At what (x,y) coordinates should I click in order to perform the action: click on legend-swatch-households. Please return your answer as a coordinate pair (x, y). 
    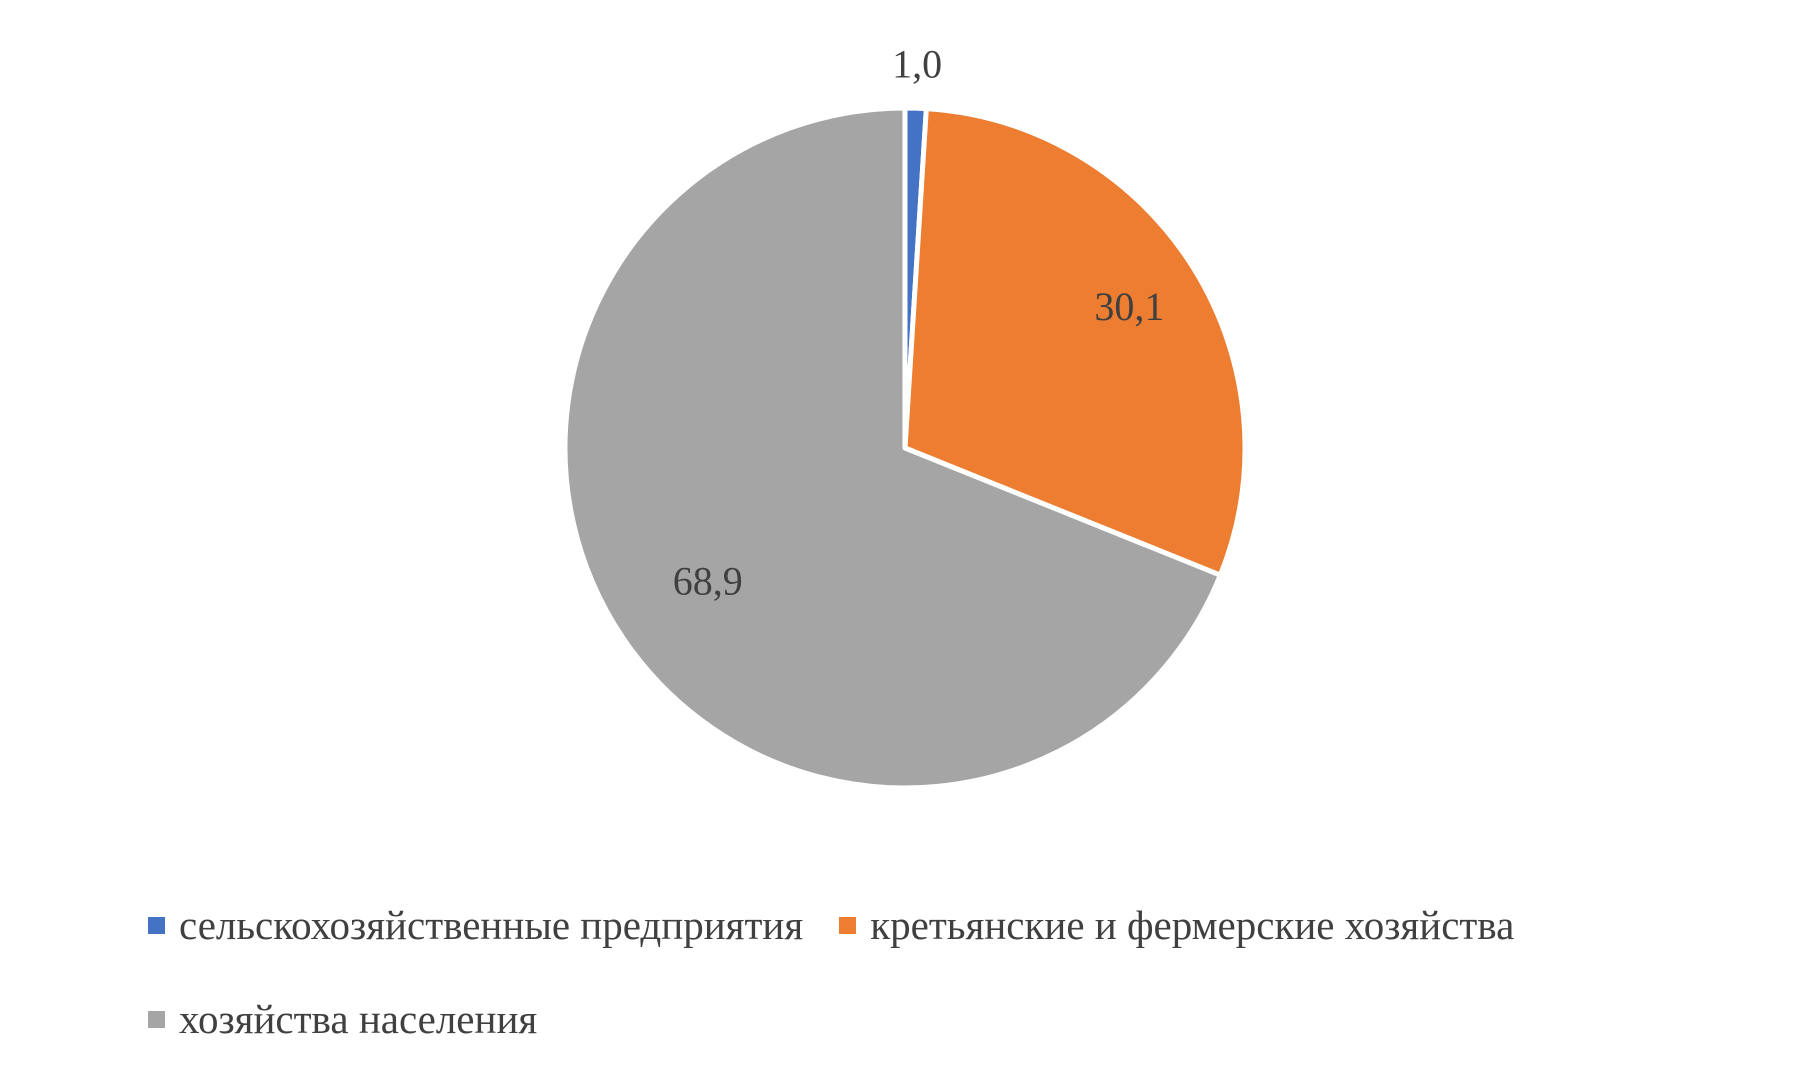
    Looking at the image, I should click on (156, 1019).